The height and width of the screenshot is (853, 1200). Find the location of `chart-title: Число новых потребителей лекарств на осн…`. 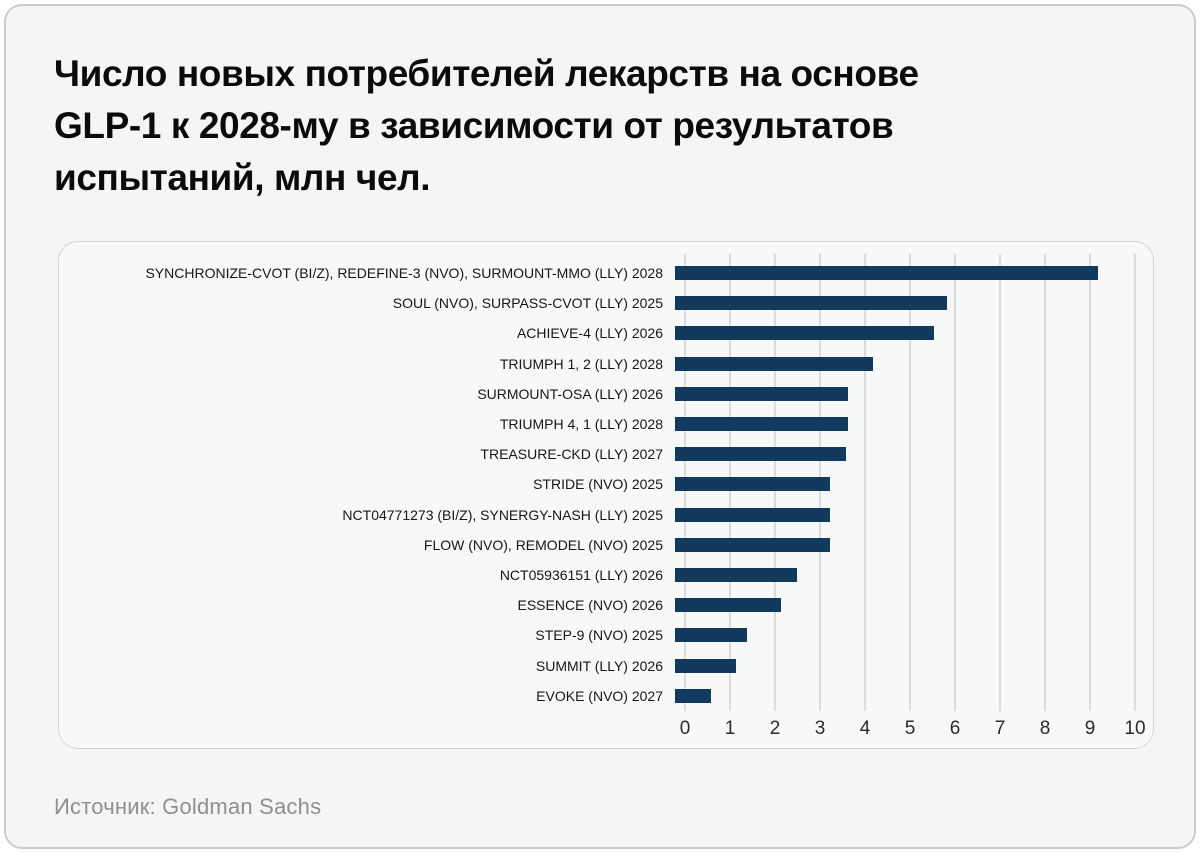

chart-title: Число новых потребителей лекарств на осн… is located at coordinates (486, 126).